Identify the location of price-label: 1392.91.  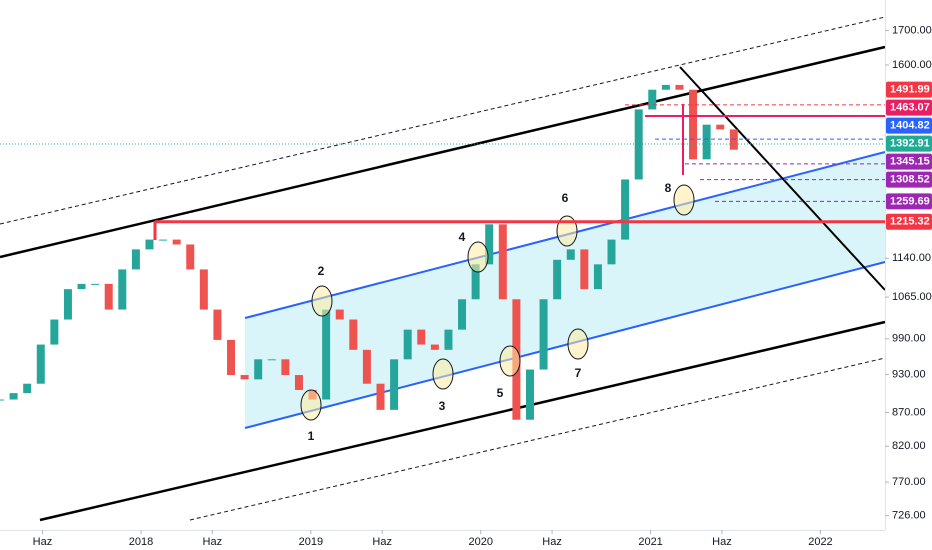
(910, 144).